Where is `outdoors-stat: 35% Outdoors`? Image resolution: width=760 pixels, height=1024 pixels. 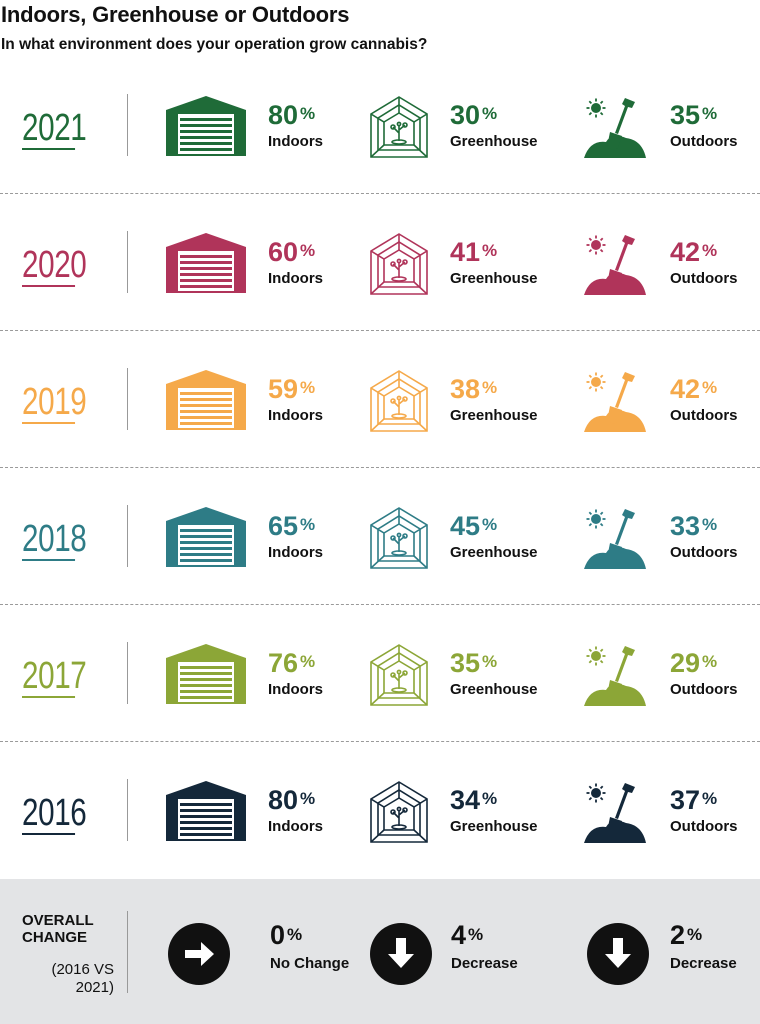
outdoors-stat: 35% Outdoors is located at coordinates (704, 125).